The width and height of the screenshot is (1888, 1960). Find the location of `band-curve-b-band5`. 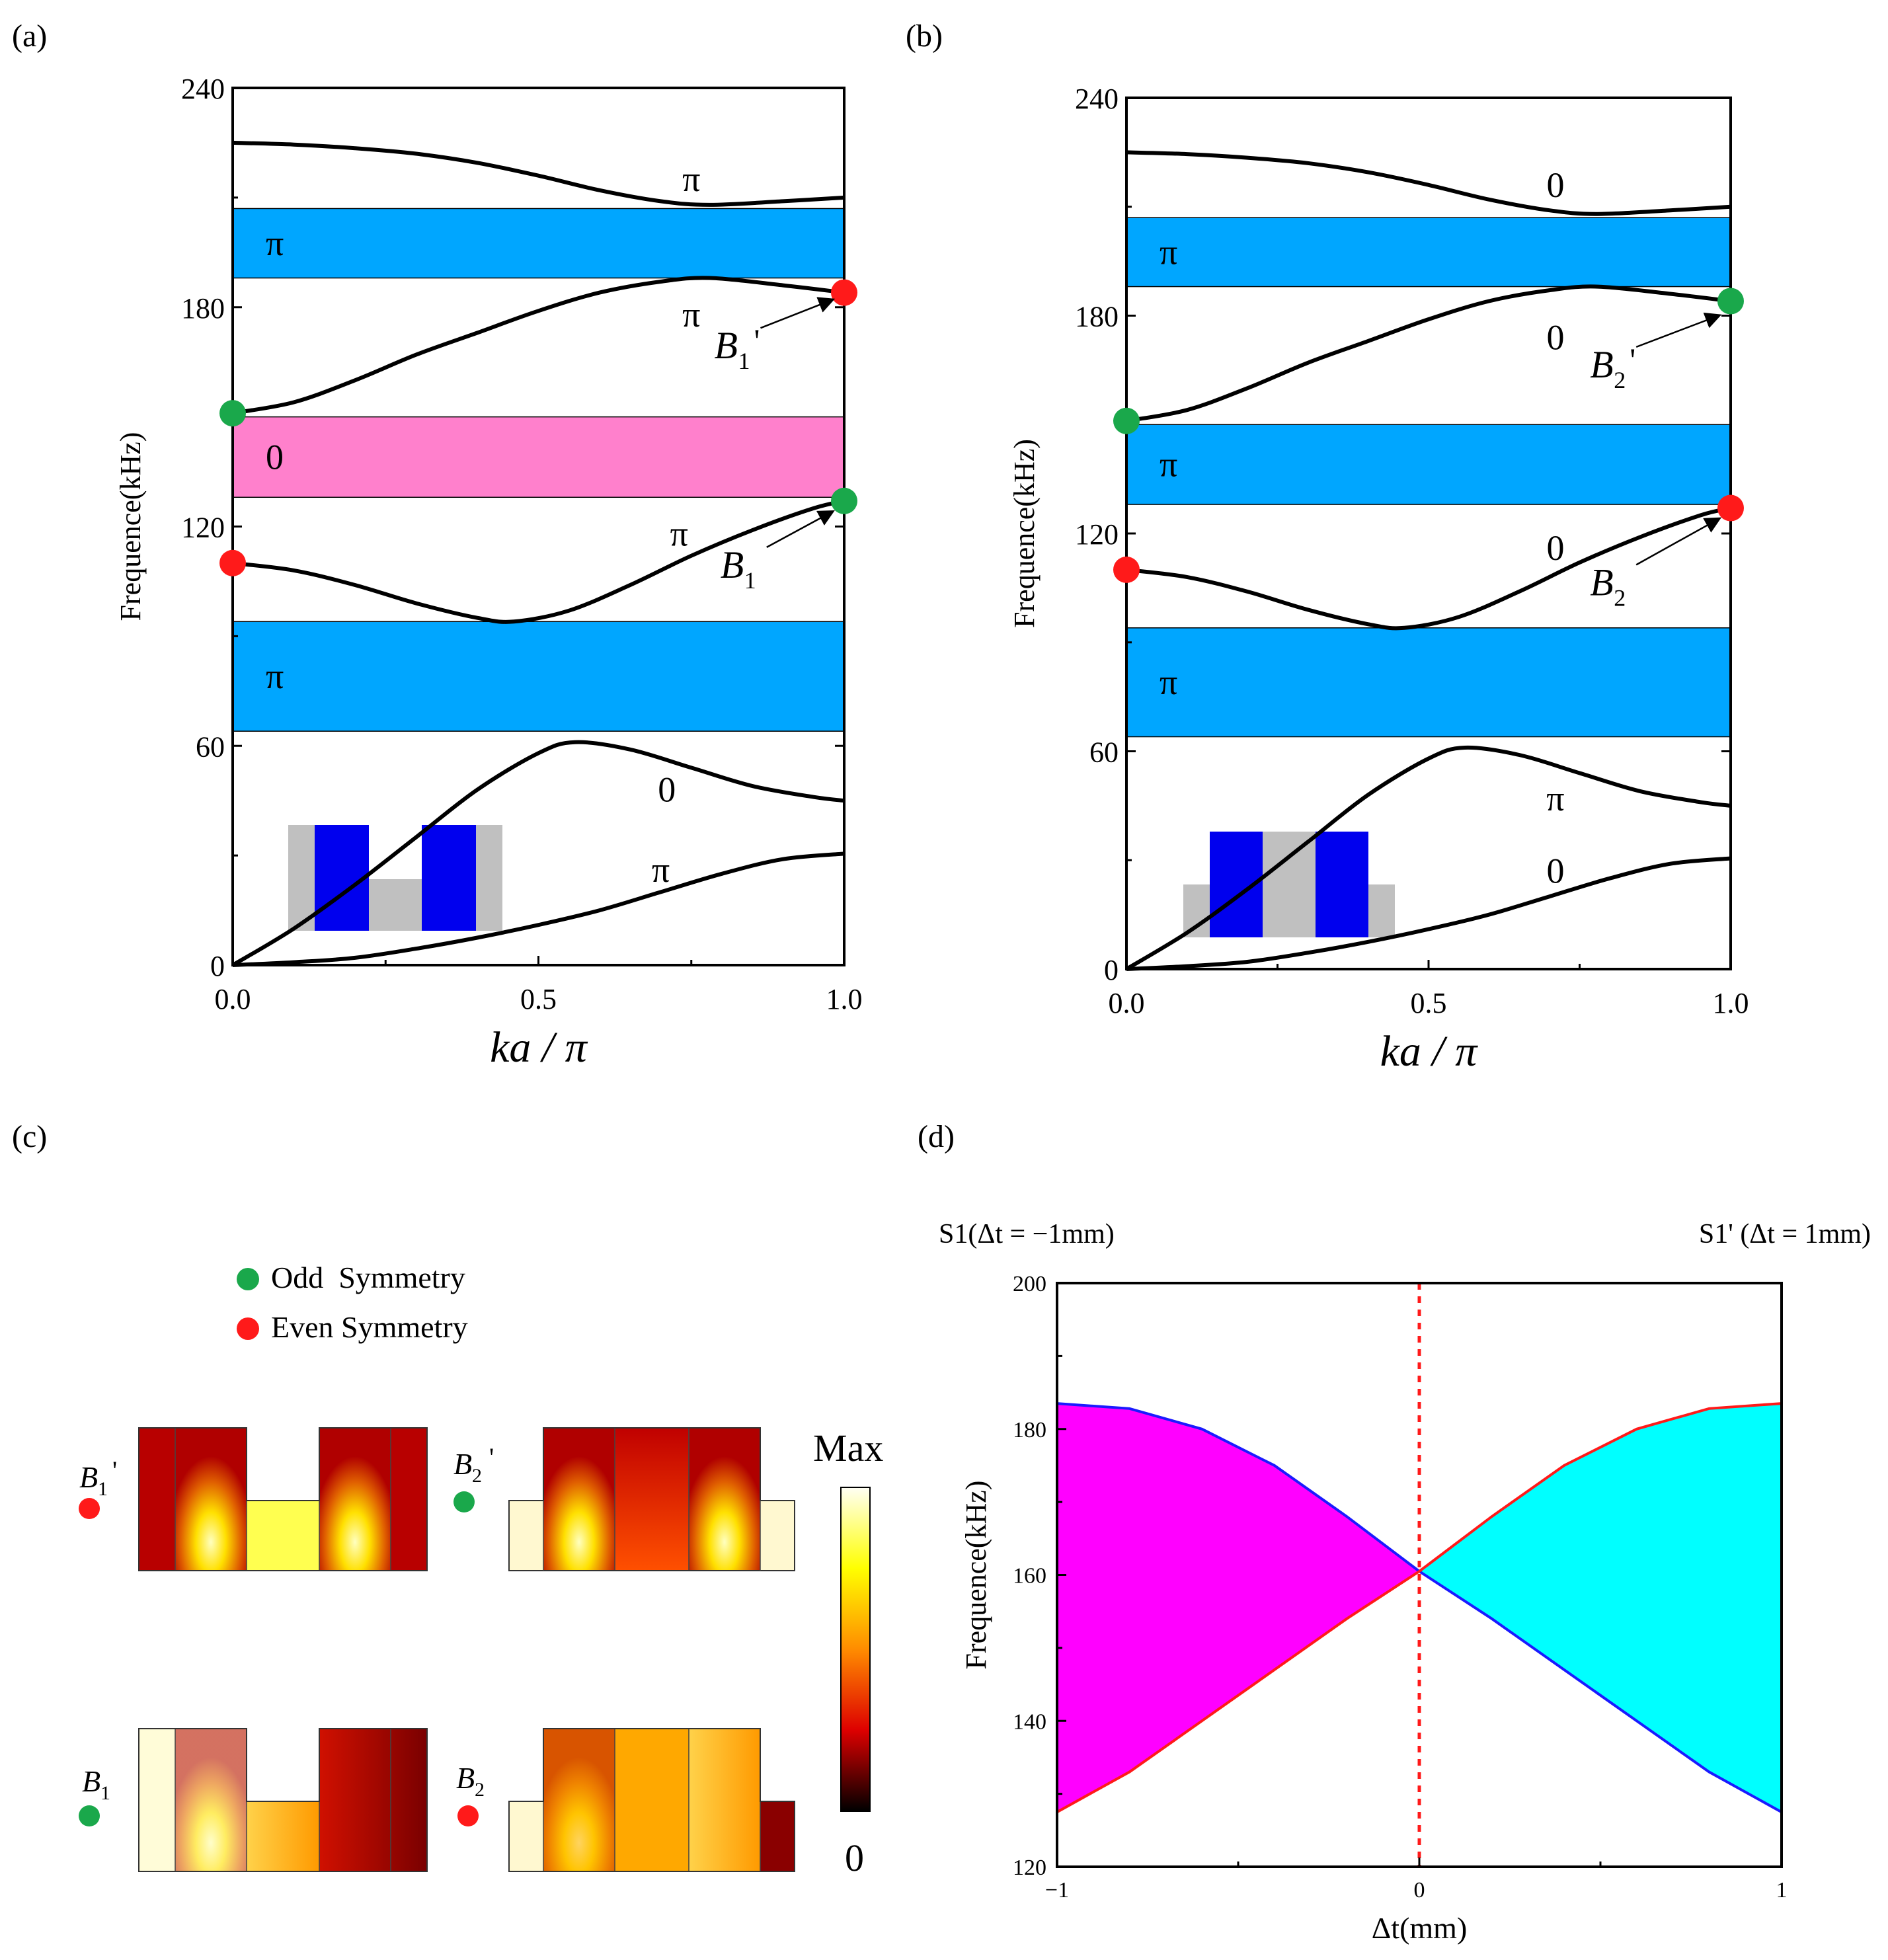

band-curve-b-band5 is located at coordinates (1428, 183).